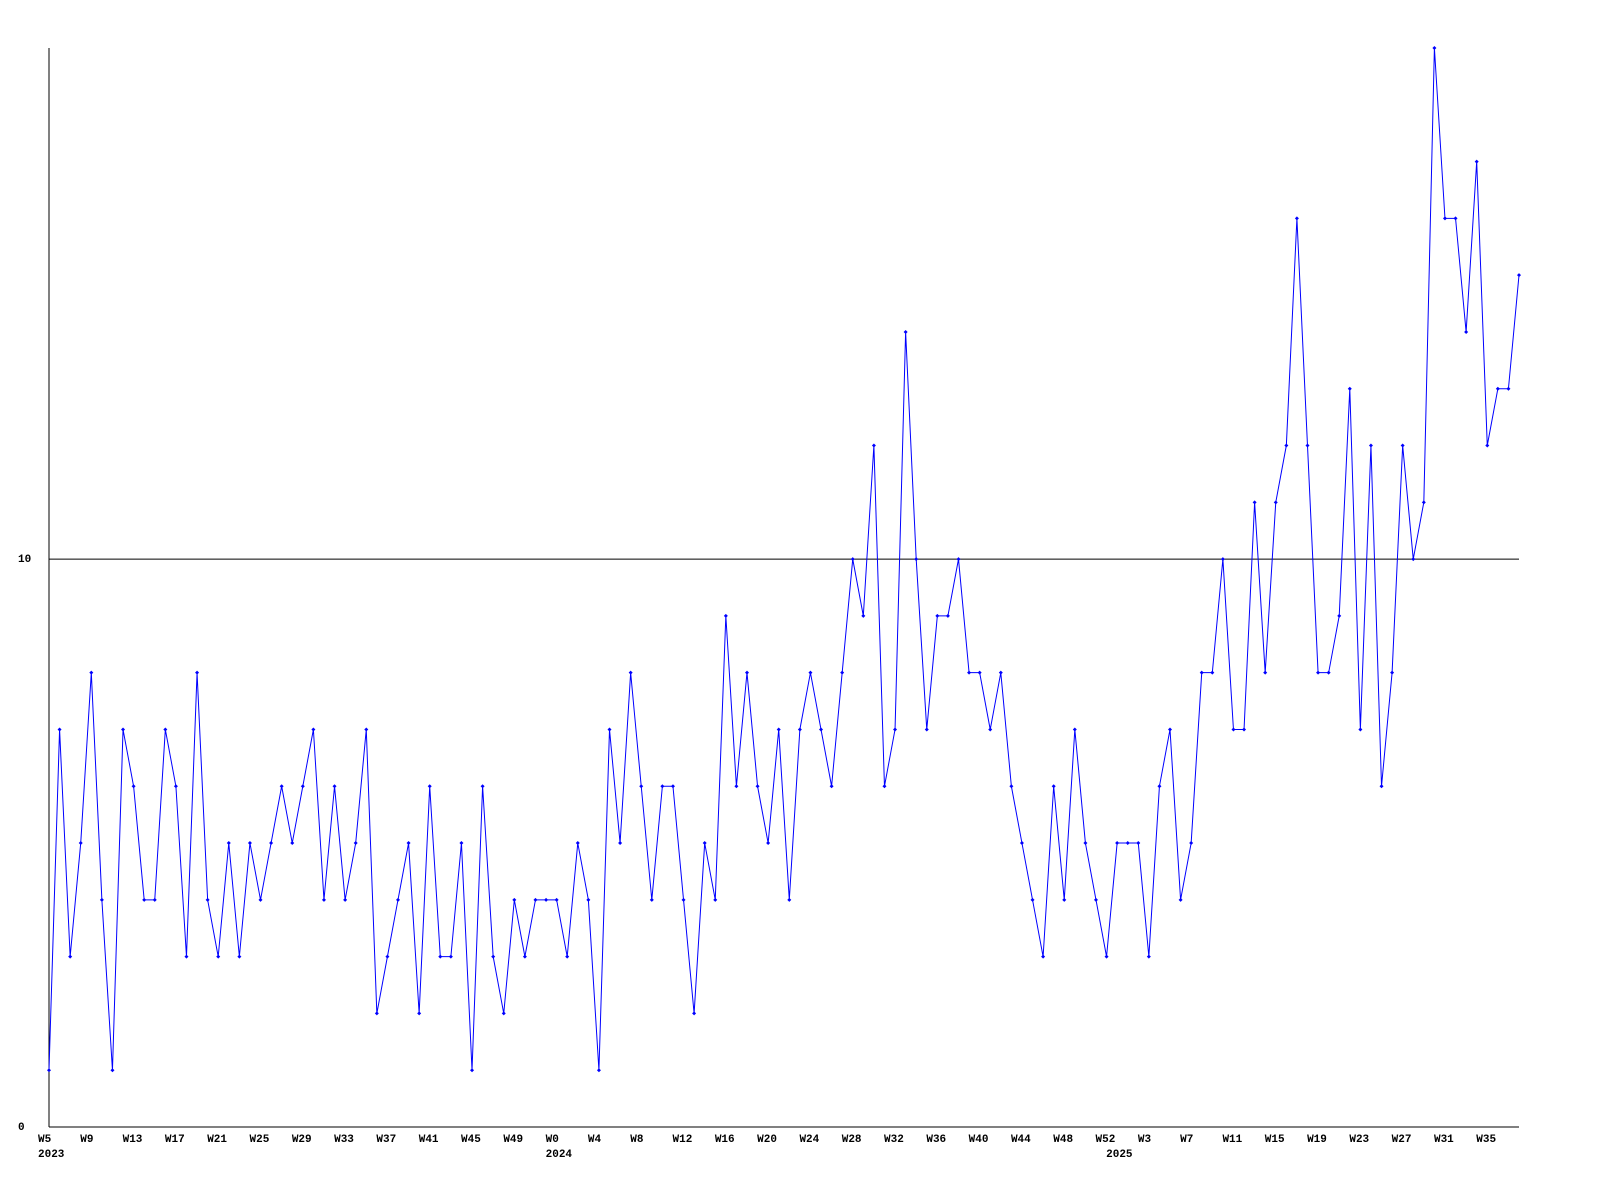 This screenshot has width=1600, height=1200. What do you see at coordinates (175, 1140) in the screenshot?
I see `x-tick-label: W17` at bounding box center [175, 1140].